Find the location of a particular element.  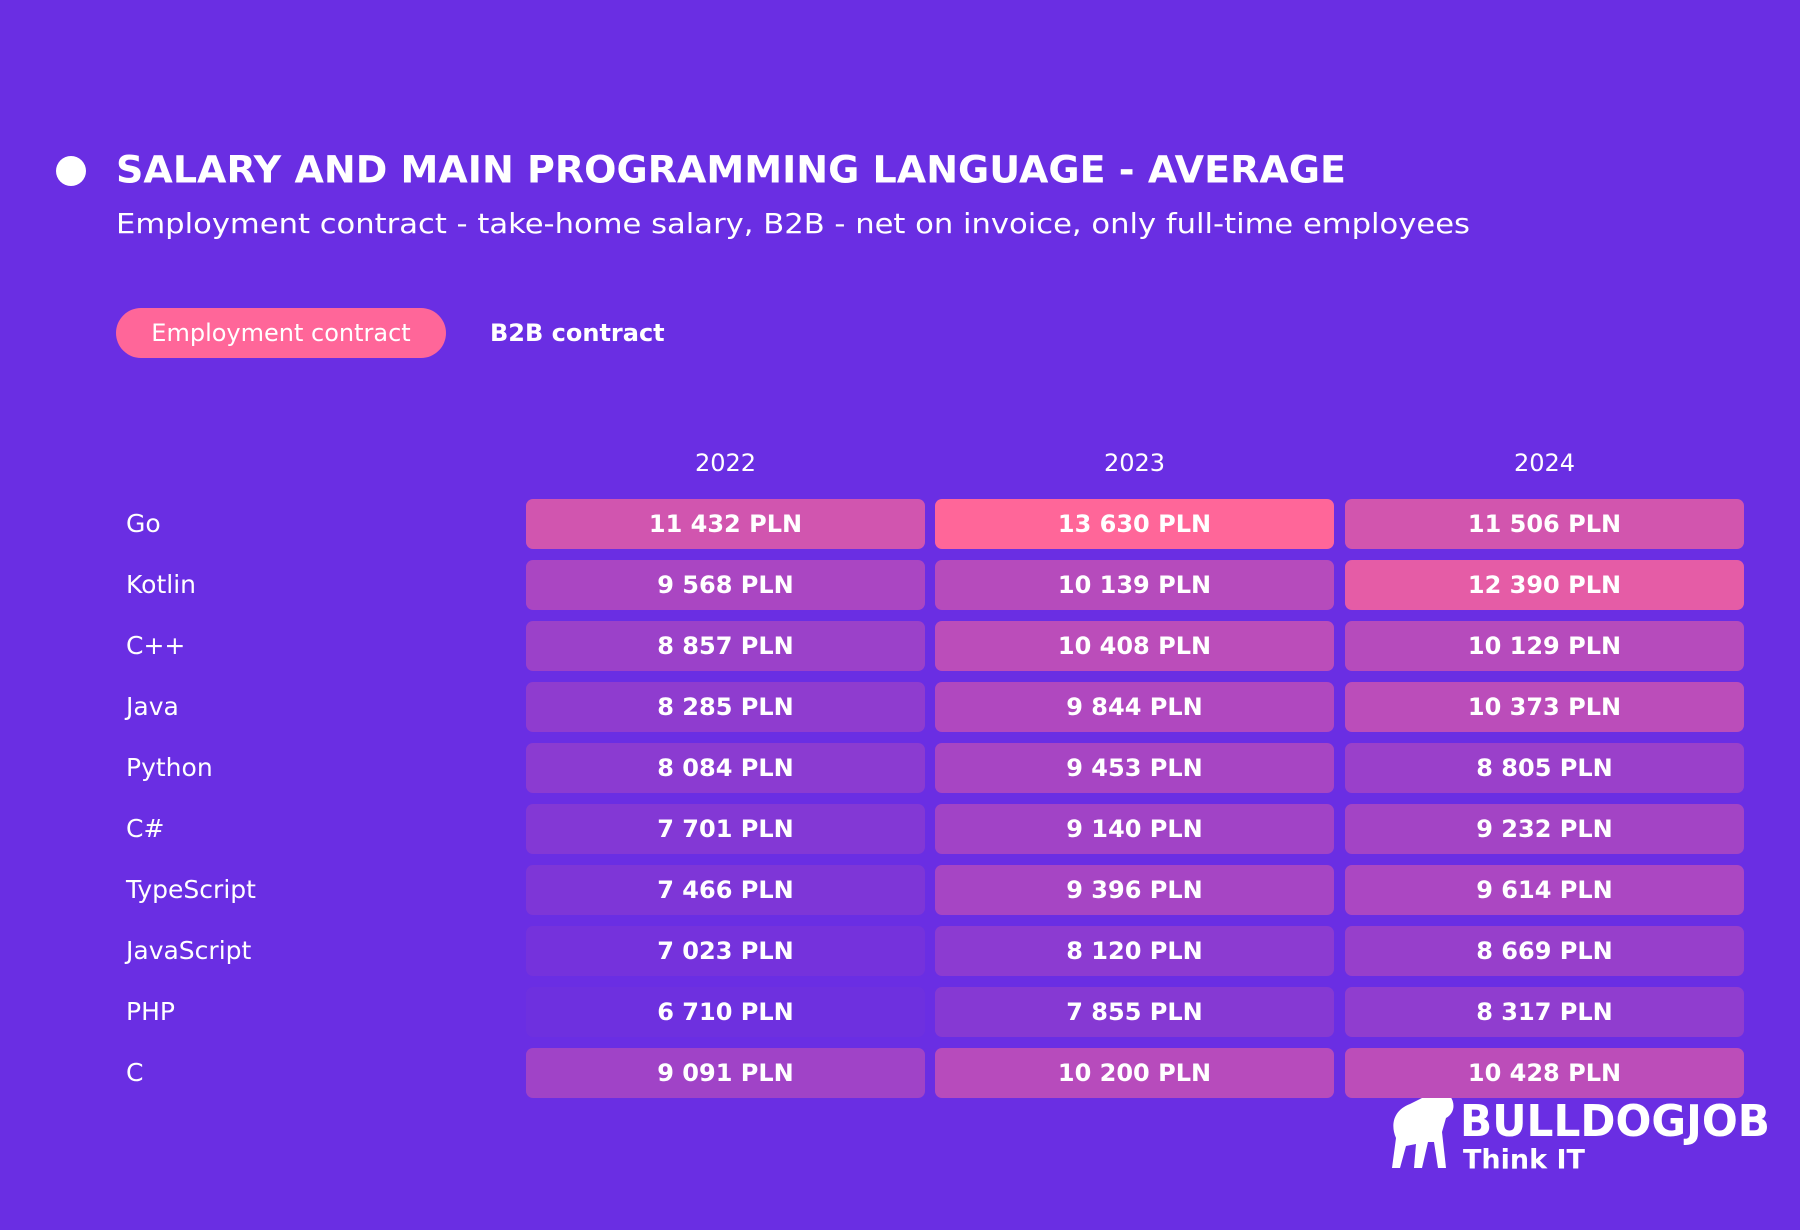

cell-label: 8 317 PLN is located at coordinates (1544, 1012).